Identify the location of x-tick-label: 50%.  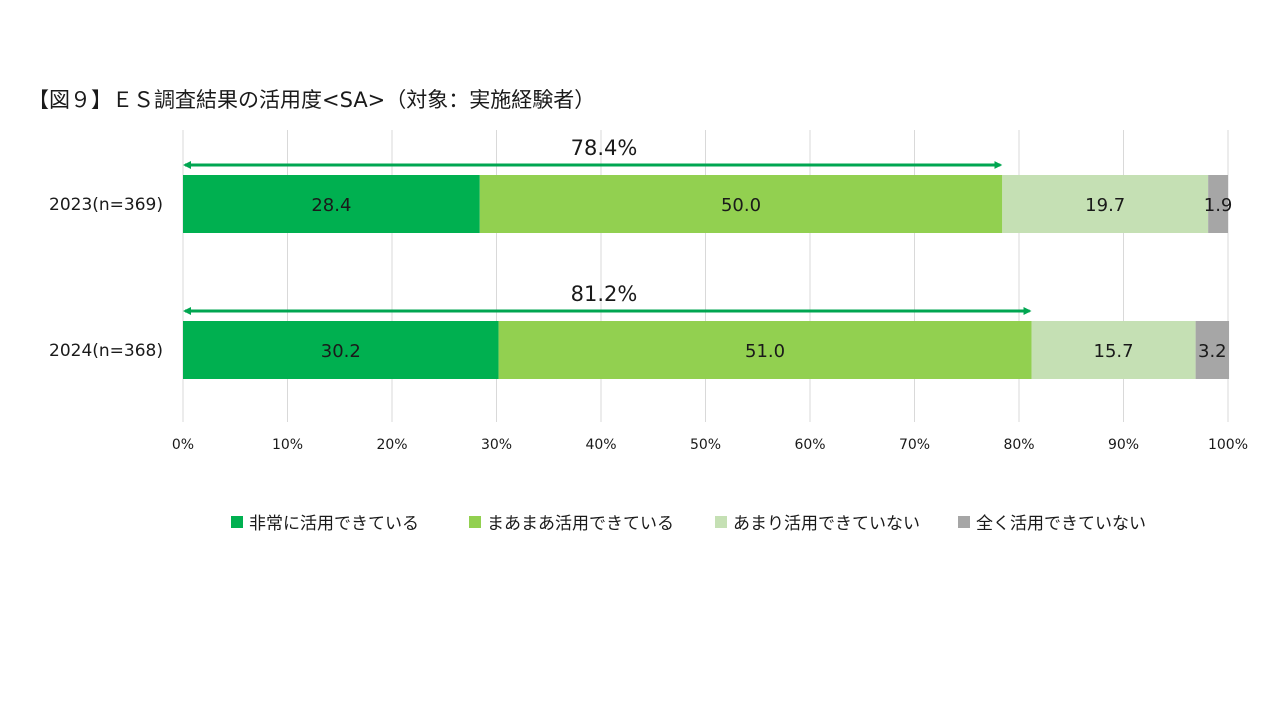
(705, 445).